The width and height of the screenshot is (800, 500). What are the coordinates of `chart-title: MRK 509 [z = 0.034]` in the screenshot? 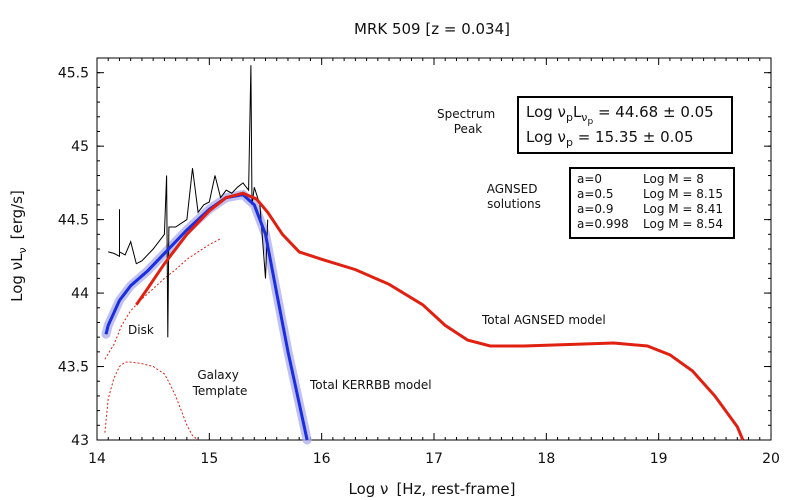 It's located at (432, 29).